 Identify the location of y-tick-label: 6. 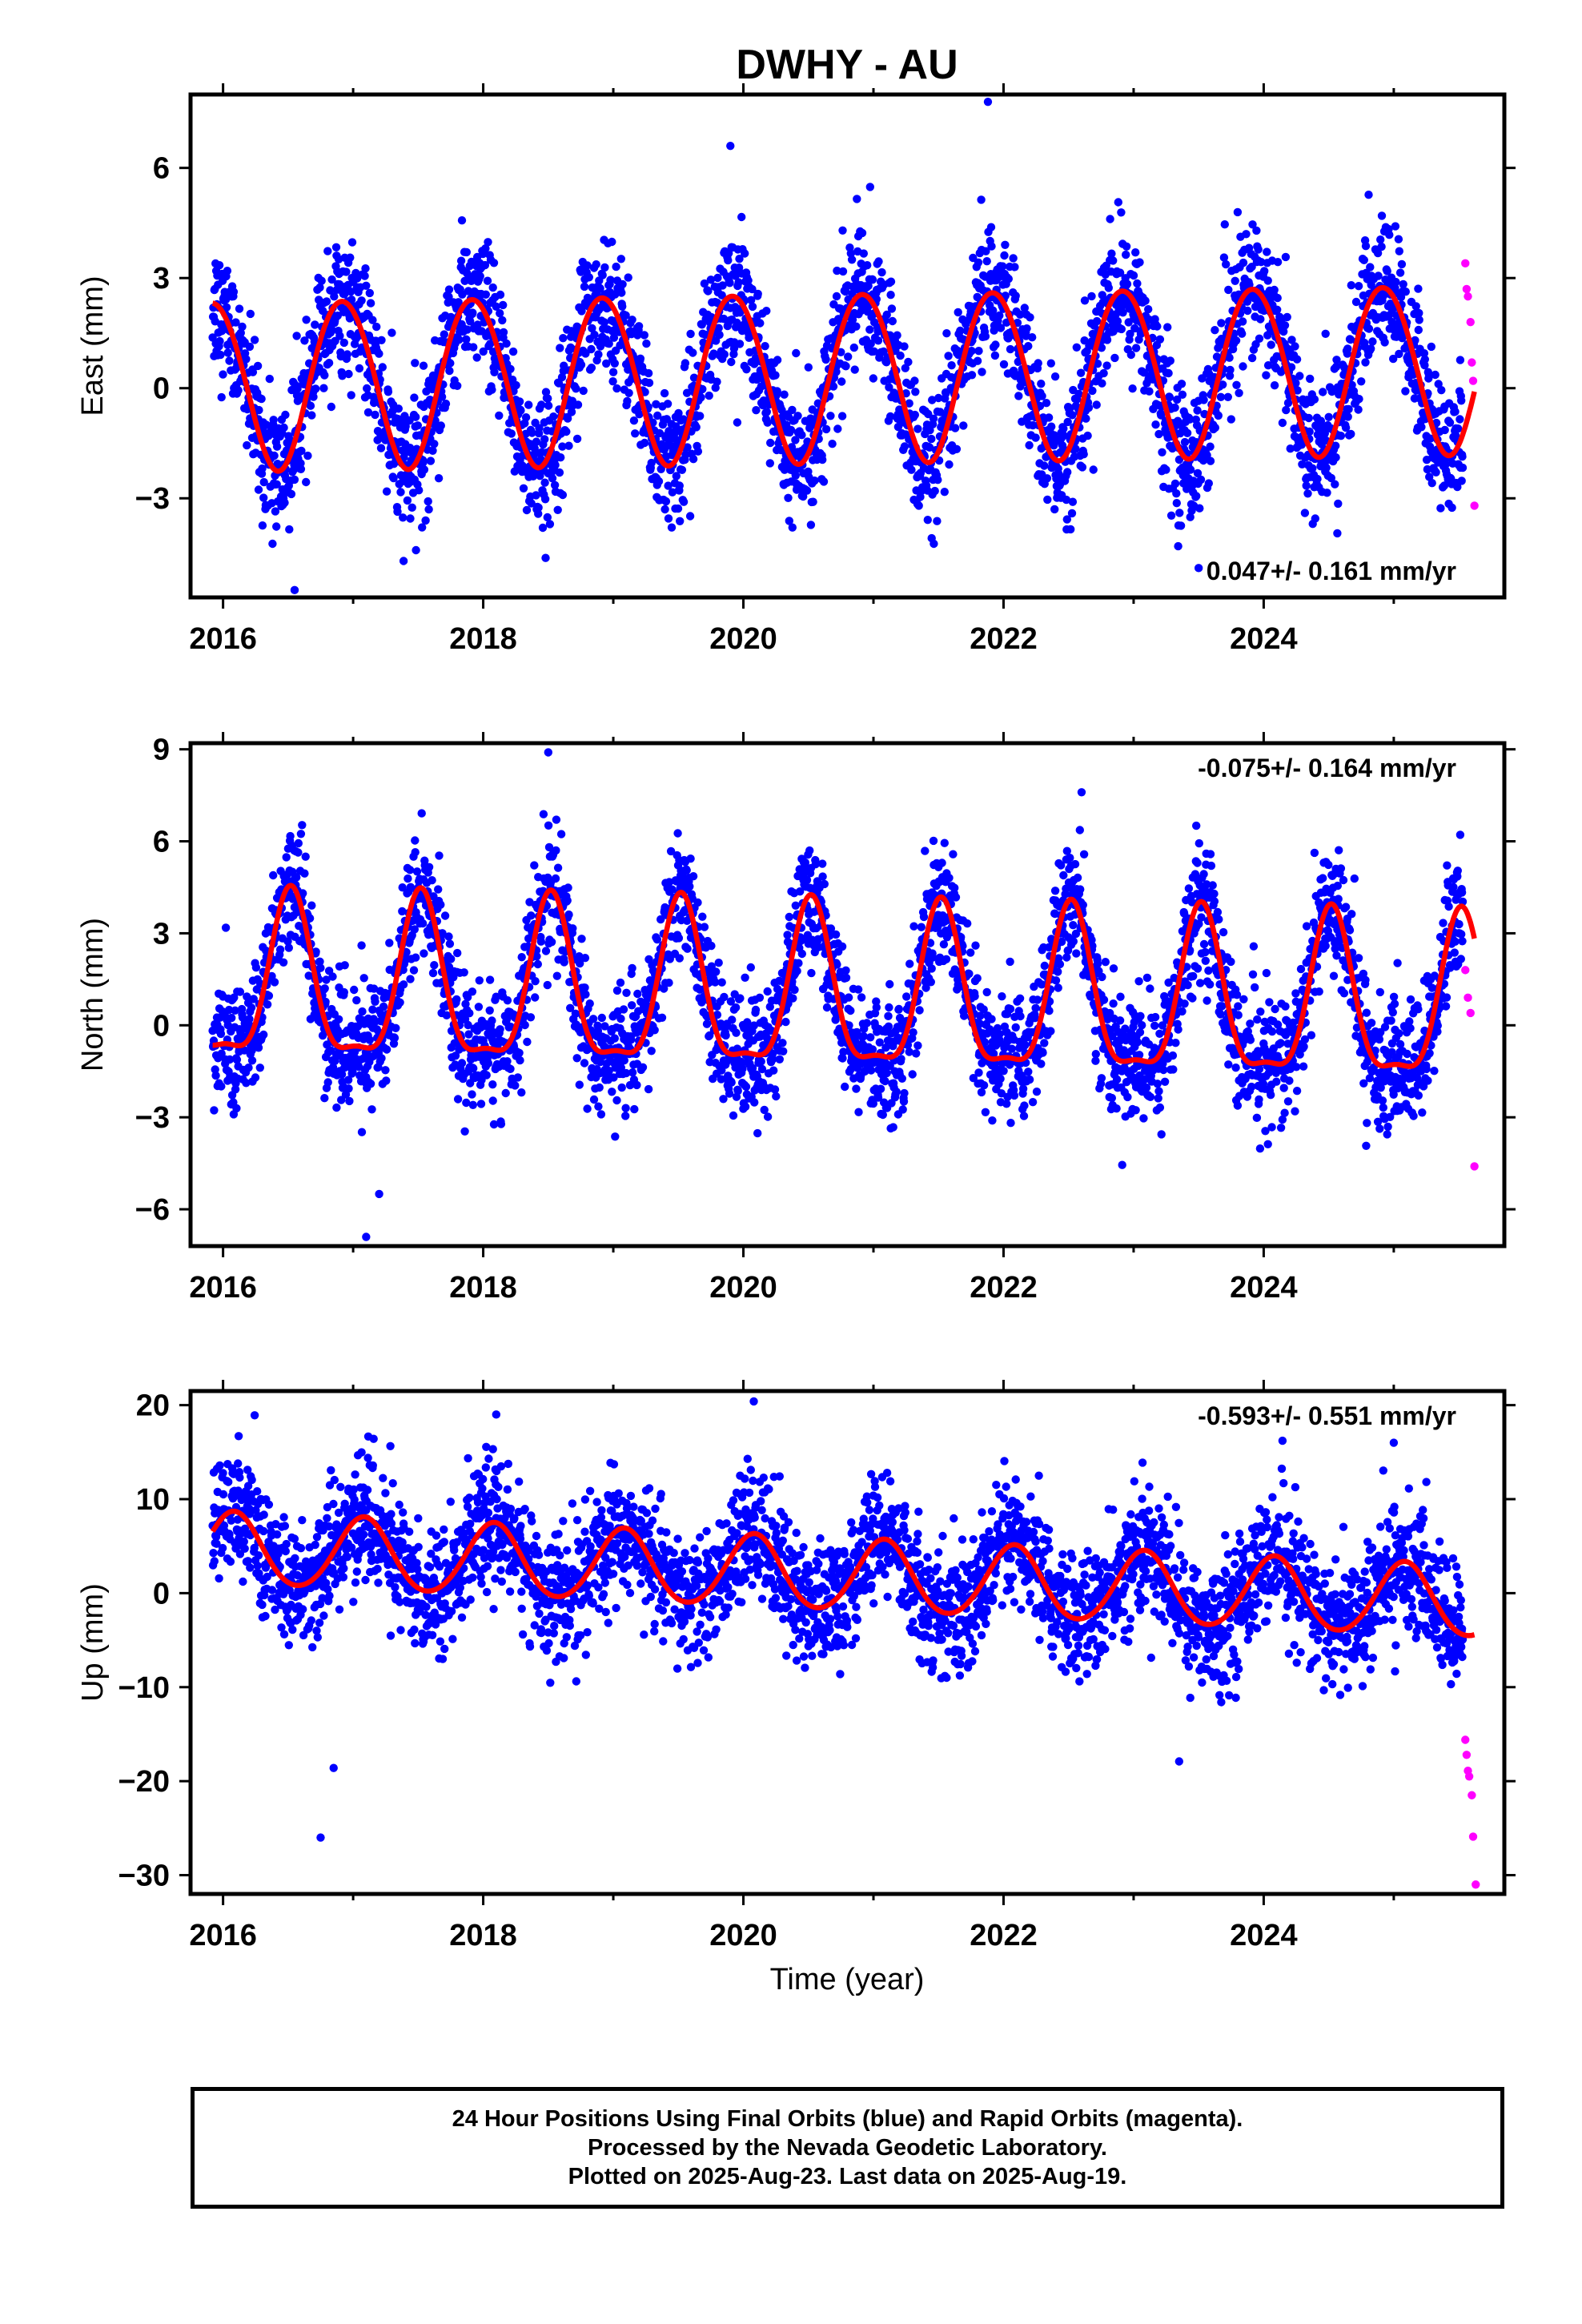
(161, 169).